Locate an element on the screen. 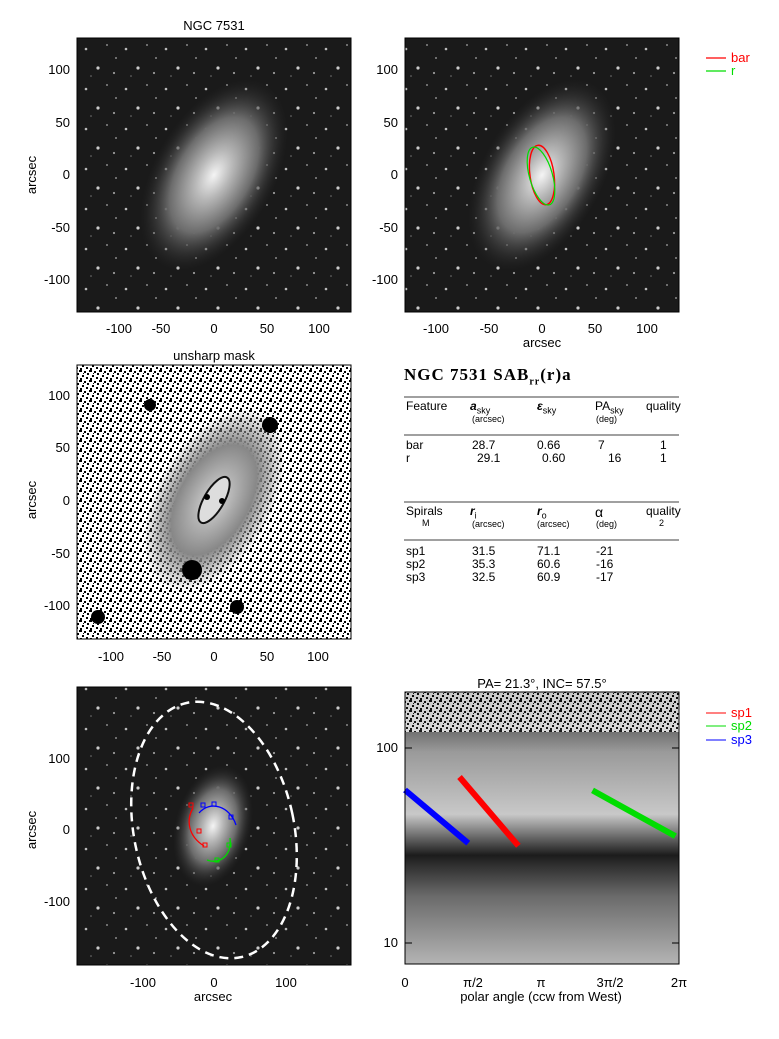  legend-sp2-label: sp2 is located at coordinates (741, 725).